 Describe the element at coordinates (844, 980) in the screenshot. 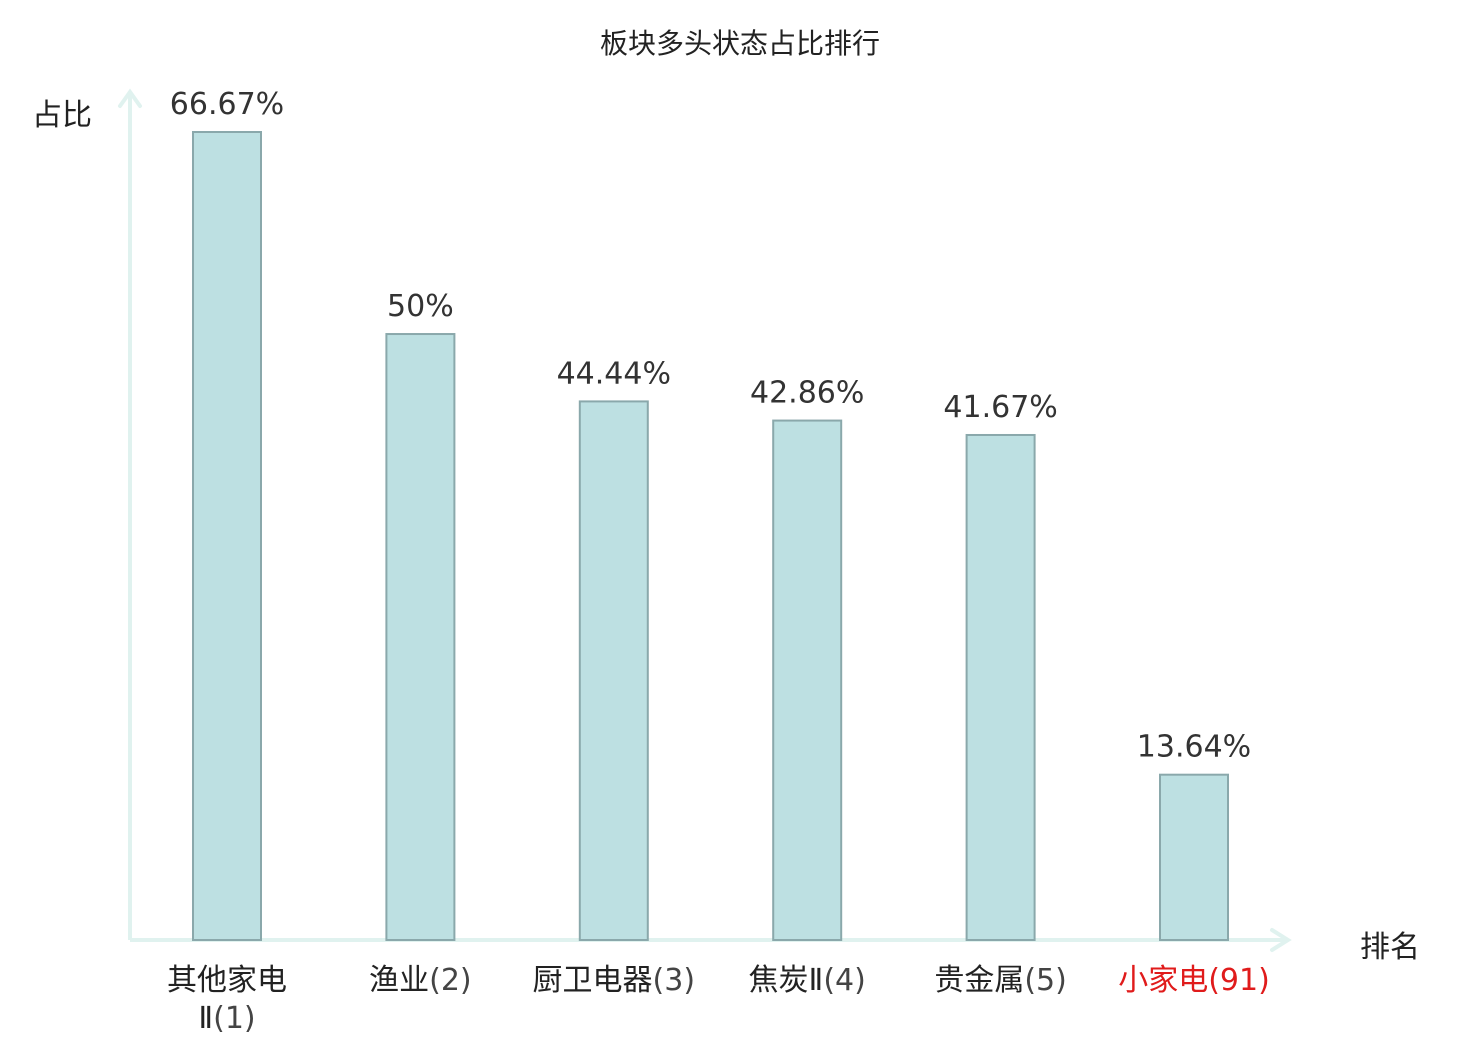

I see `category-rank: (4)` at that location.